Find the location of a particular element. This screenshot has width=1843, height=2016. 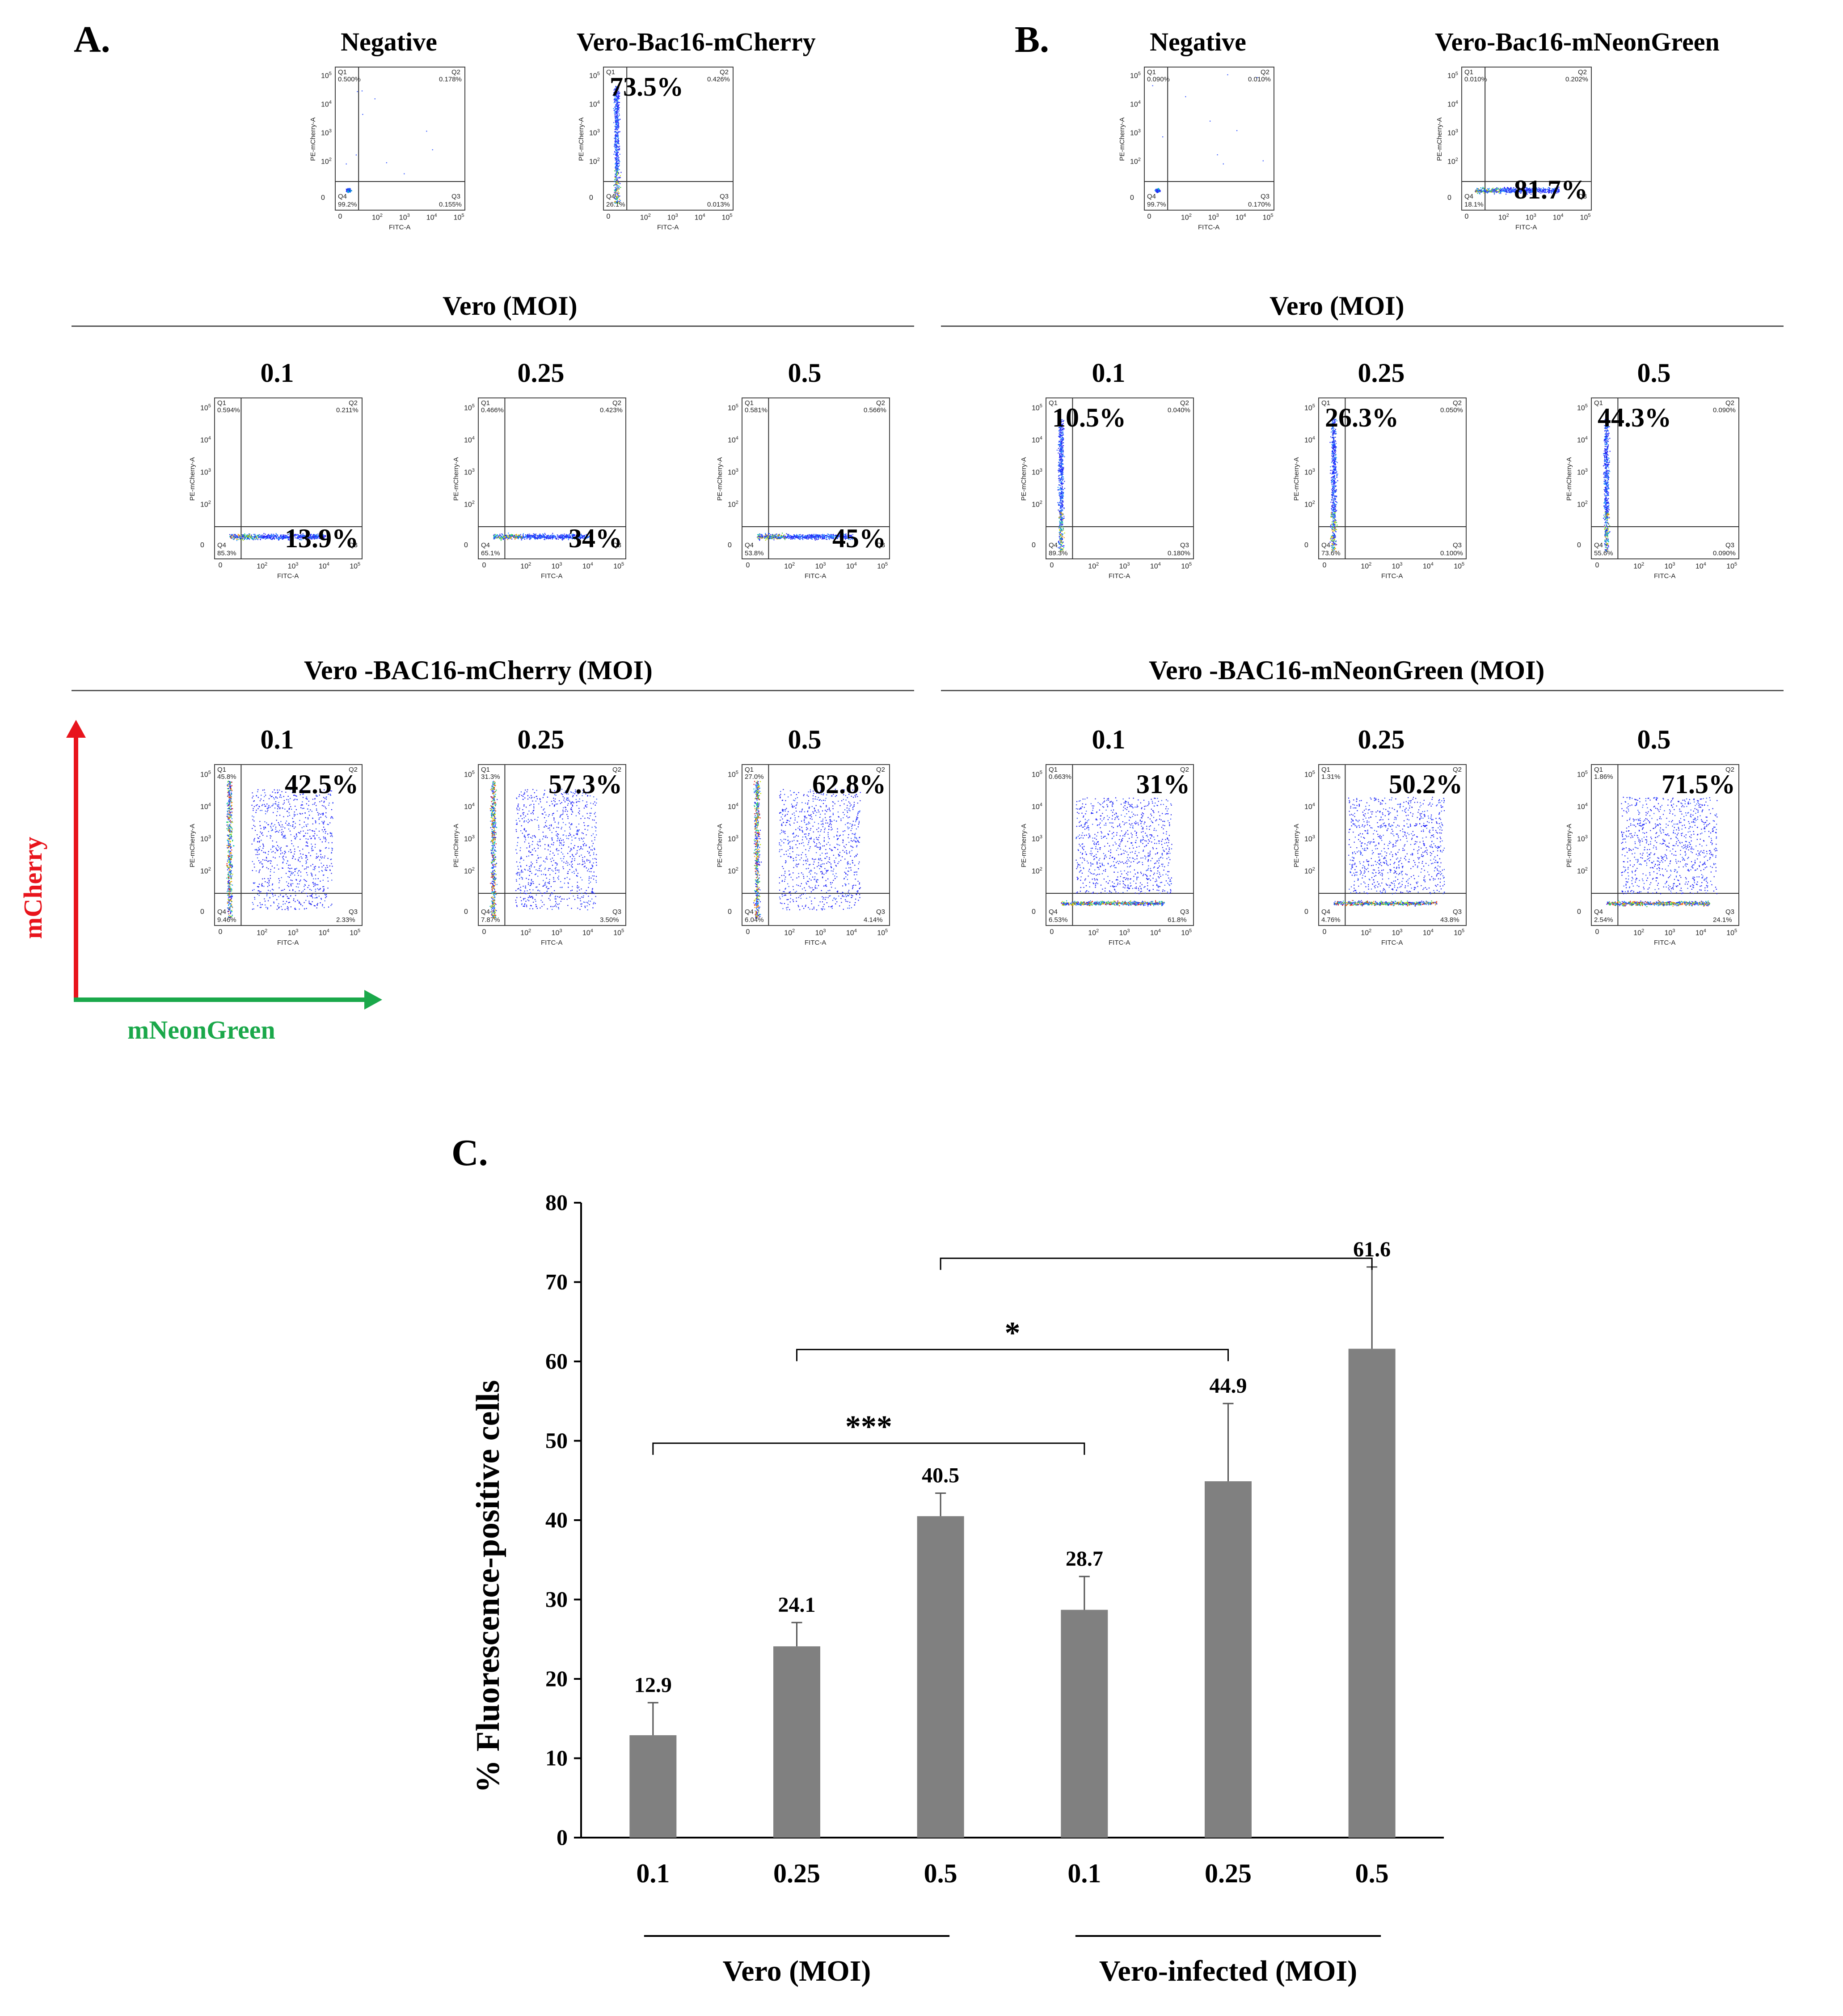

quadrant-value-q4: 53.8% is located at coordinates (754, 553).